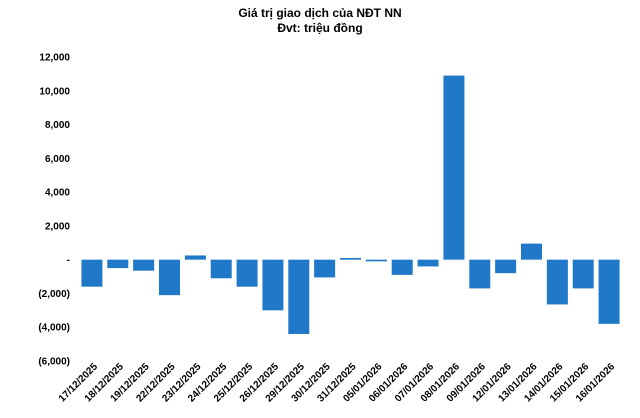  What do you see at coordinates (54, 91) in the screenshot?
I see `y-tick-label: 10,000` at bounding box center [54, 91].